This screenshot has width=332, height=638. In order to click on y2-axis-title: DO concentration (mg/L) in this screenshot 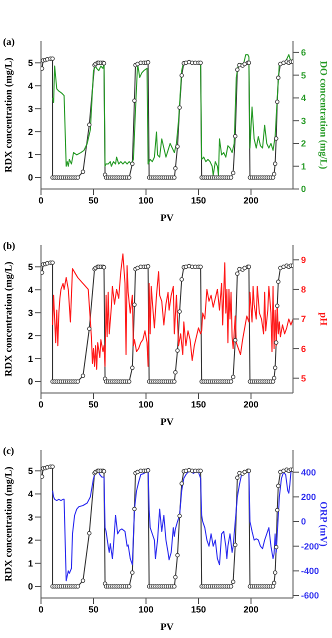, I will do `click(322, 115)`.